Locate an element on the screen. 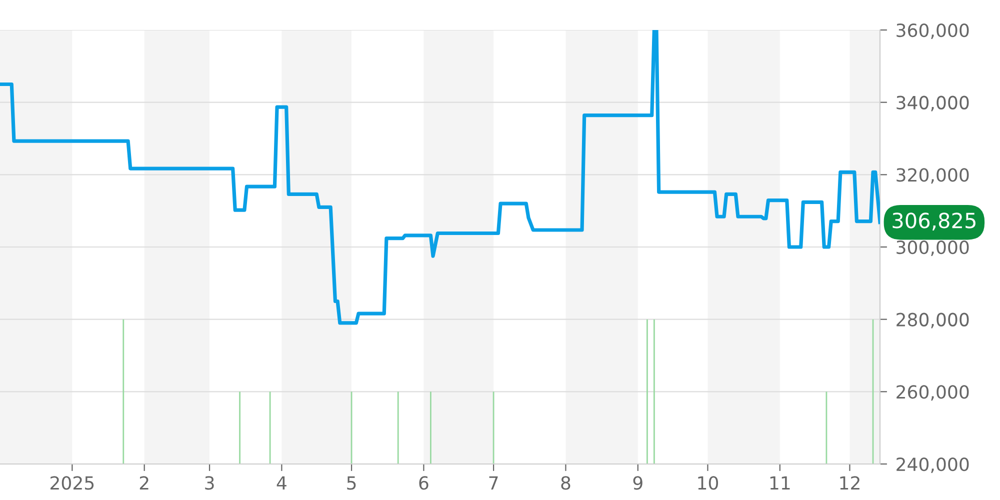  x-tick-label: 10 is located at coordinates (708, 483).